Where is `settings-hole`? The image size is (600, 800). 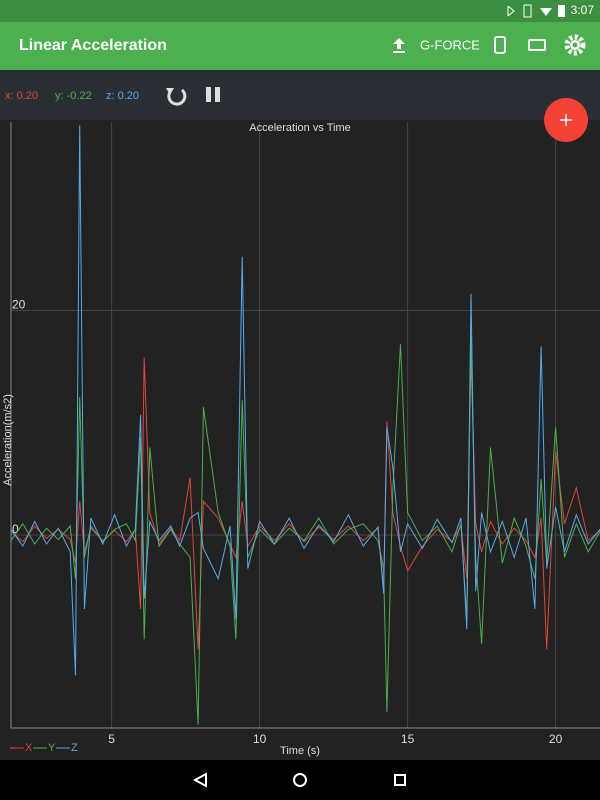 settings-hole is located at coordinates (575, 45).